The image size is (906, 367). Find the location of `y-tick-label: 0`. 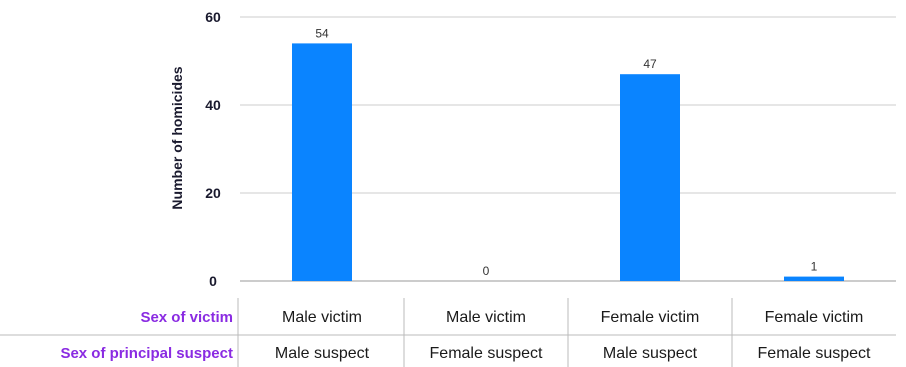

y-tick-label: 0 is located at coordinates (213, 281).